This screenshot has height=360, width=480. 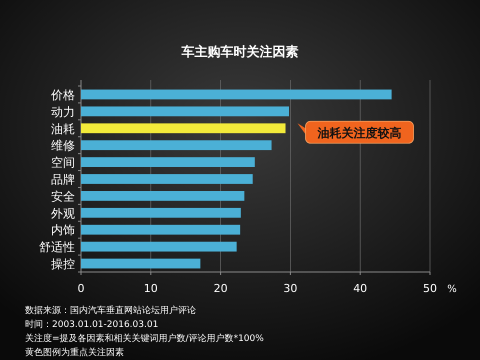 I want to click on x-tick-label: 20, so click(x=221, y=288).